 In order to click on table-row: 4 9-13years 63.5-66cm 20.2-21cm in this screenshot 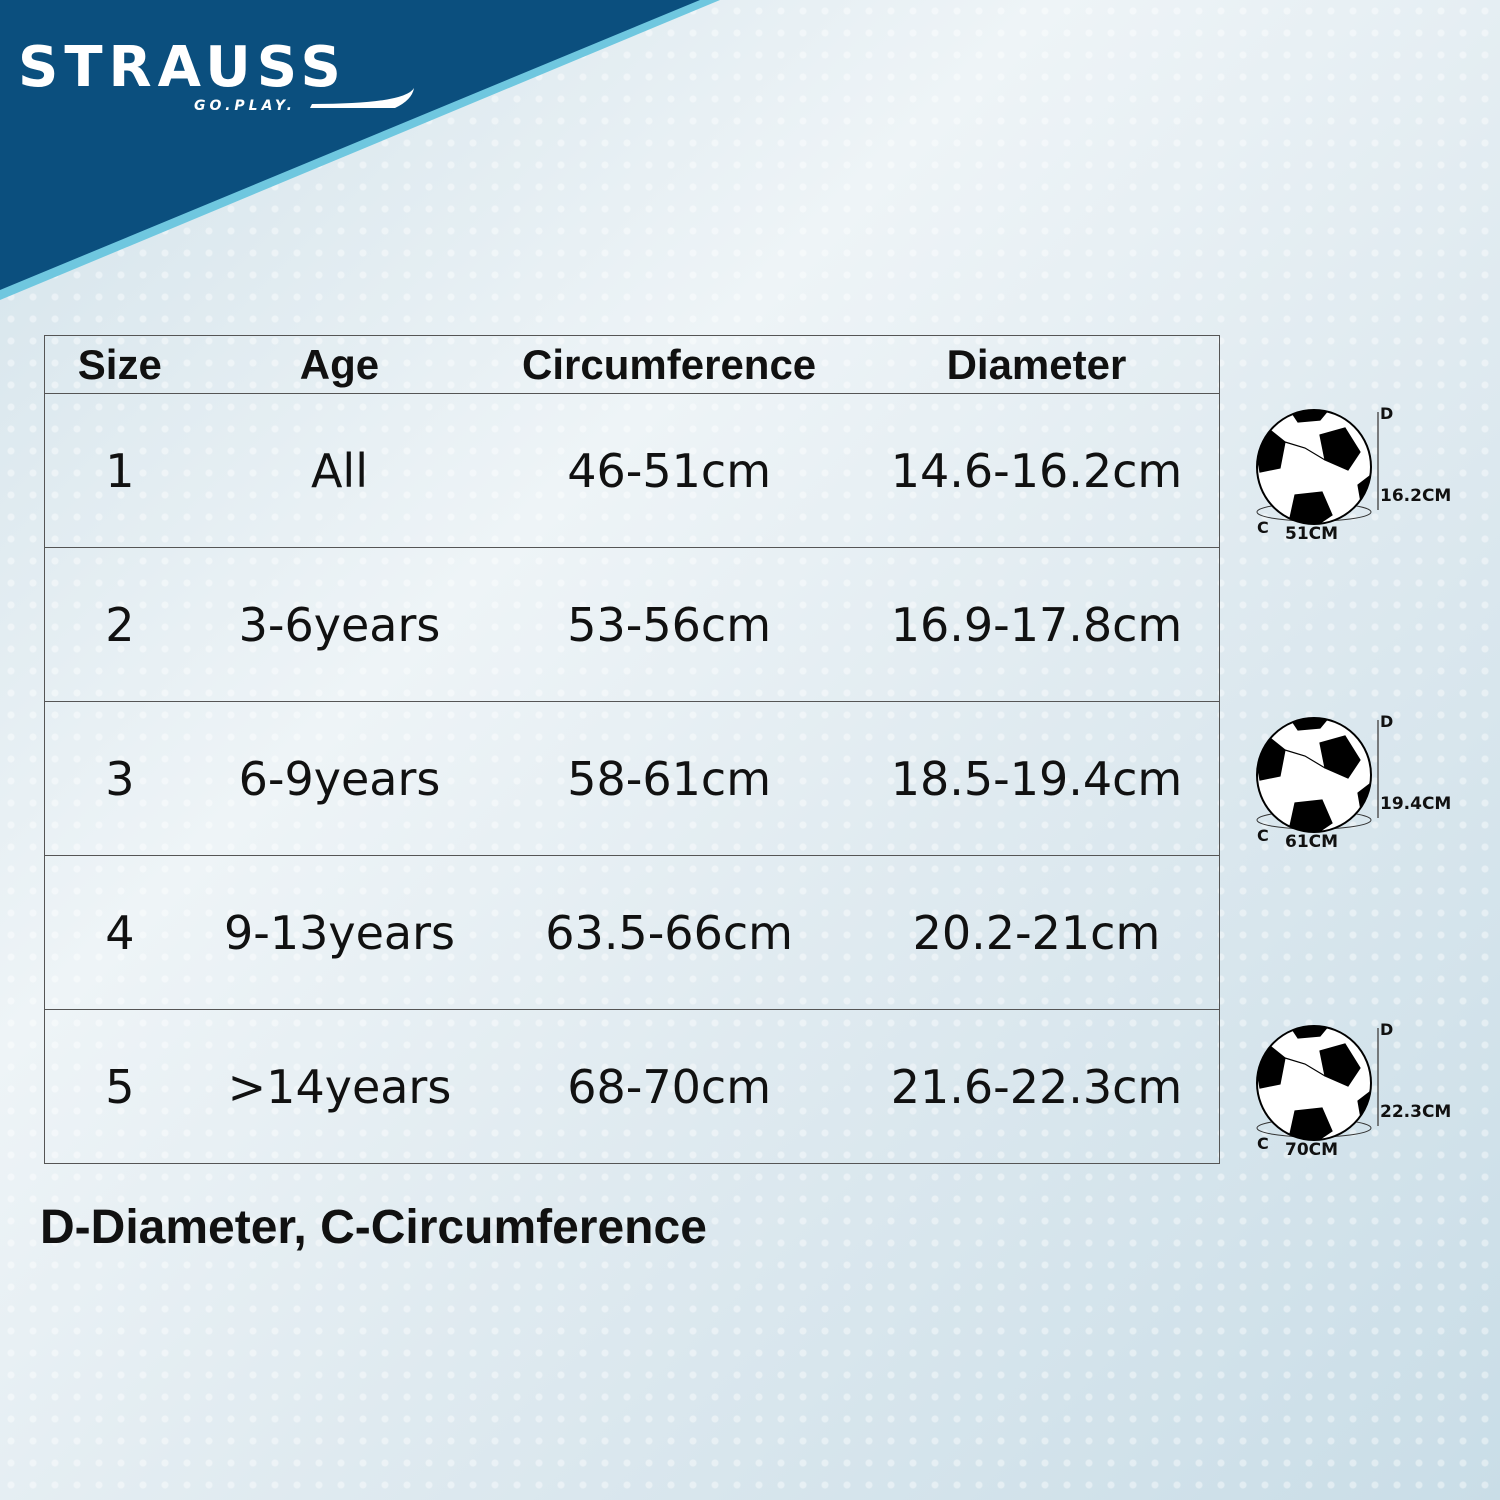, I will do `click(632, 932)`.